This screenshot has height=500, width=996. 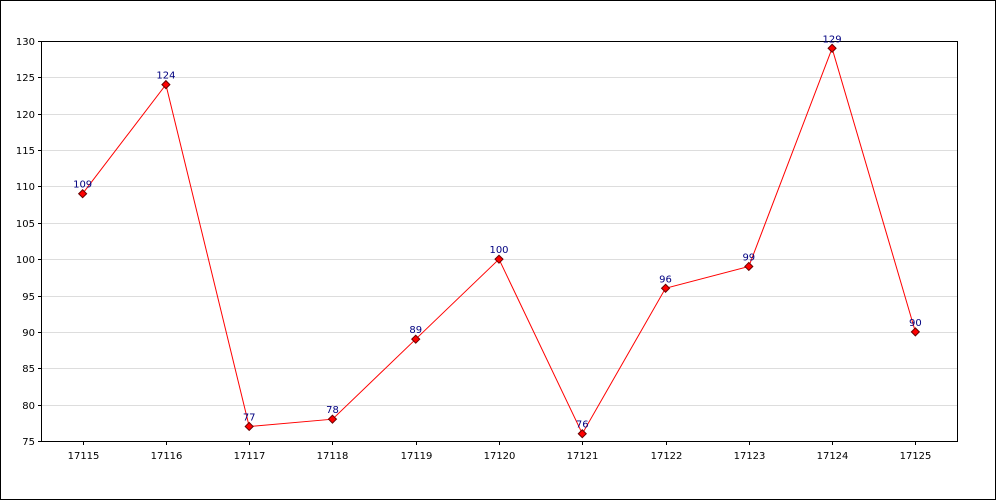 What do you see at coordinates (748, 257) in the screenshot?
I see `data-label: 99` at bounding box center [748, 257].